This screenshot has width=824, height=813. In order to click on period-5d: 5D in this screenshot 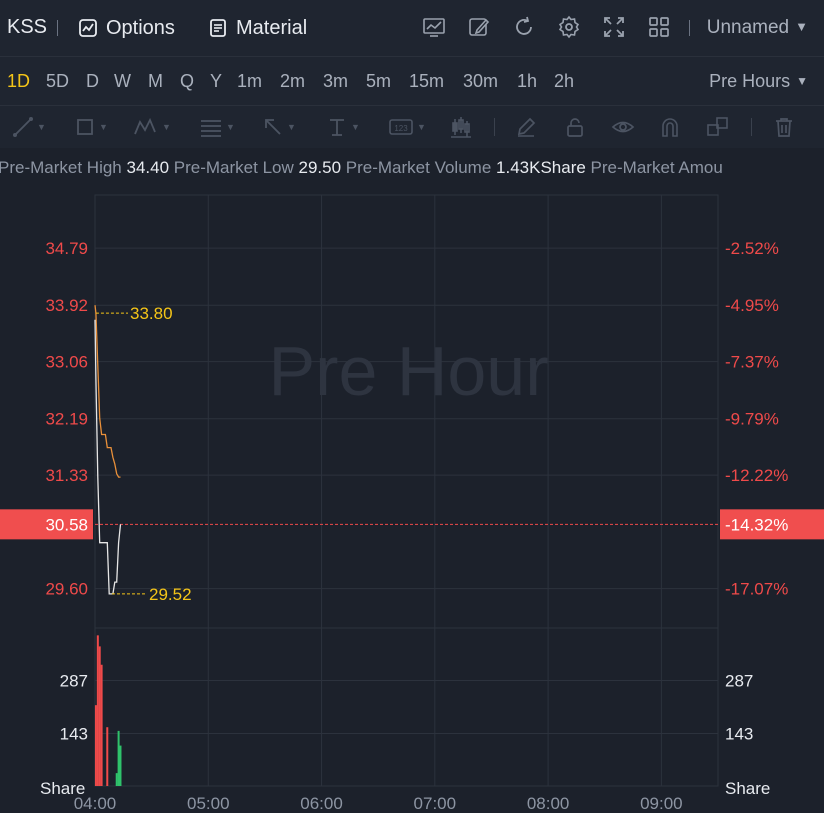, I will do `click(58, 81)`.